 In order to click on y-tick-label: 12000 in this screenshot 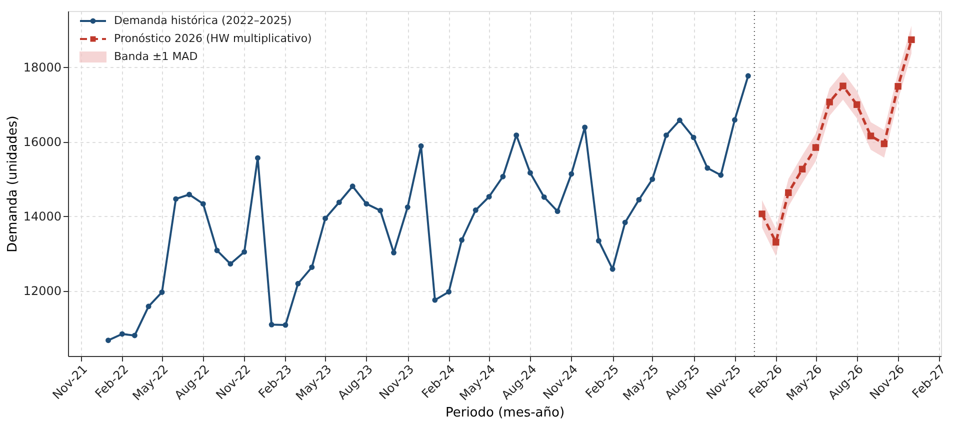, I will do `click(42, 291)`.